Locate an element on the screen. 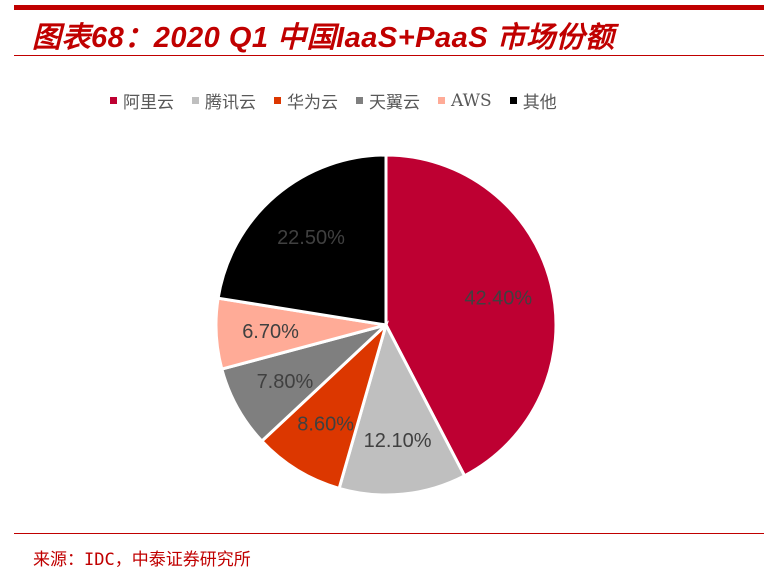  legend-label: 阿里云 is located at coordinates (148, 103).